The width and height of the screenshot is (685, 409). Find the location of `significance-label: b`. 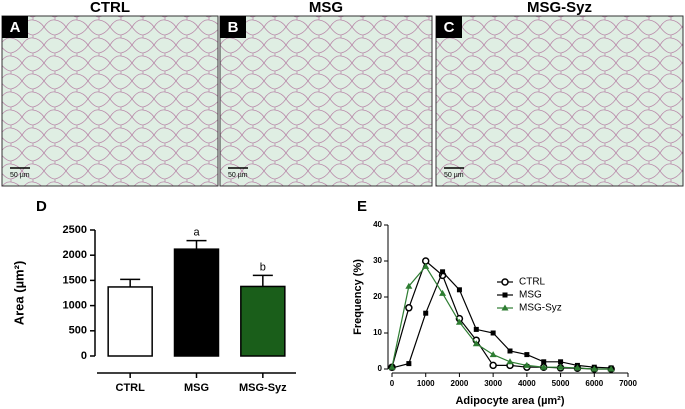

significance-label: b is located at coordinates (263, 267).